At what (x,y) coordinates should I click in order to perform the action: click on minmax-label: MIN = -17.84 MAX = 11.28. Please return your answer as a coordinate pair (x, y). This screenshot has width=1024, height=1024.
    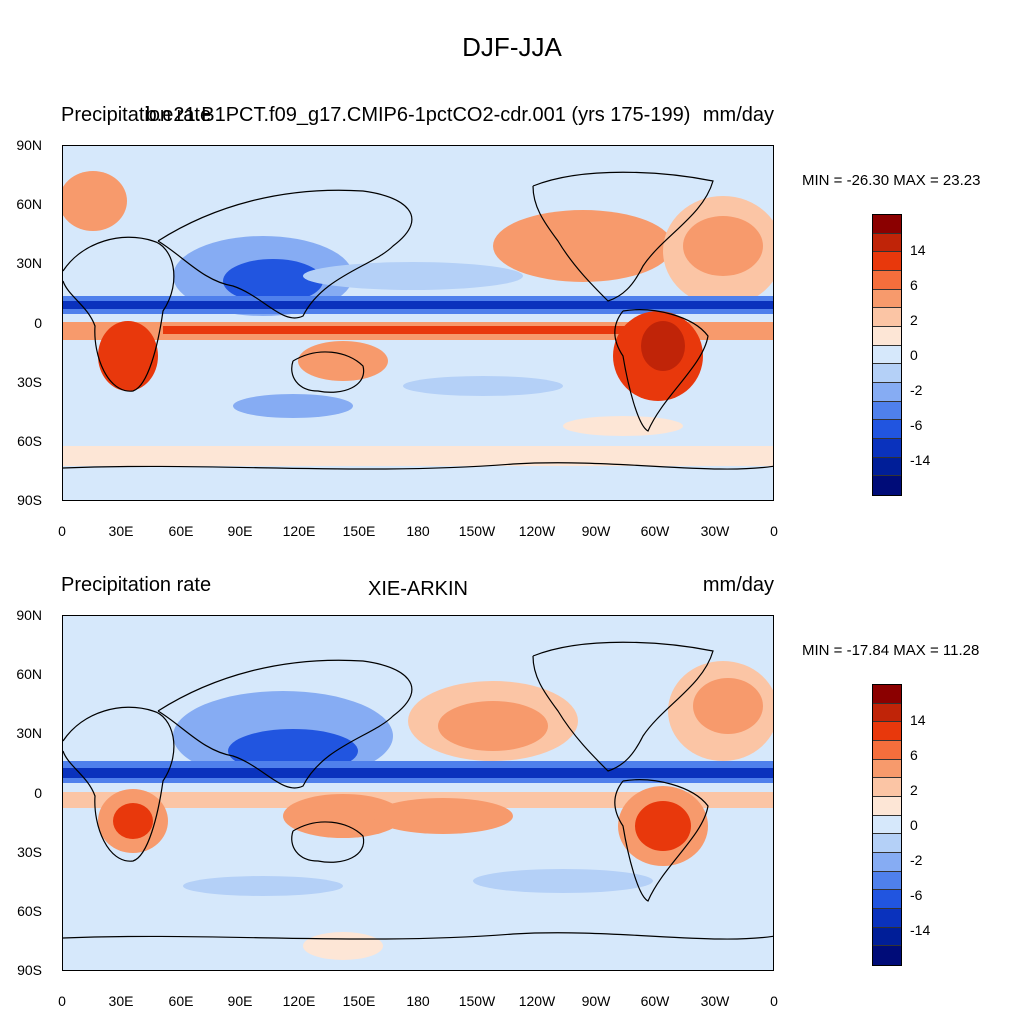
    Looking at the image, I should click on (891, 650).